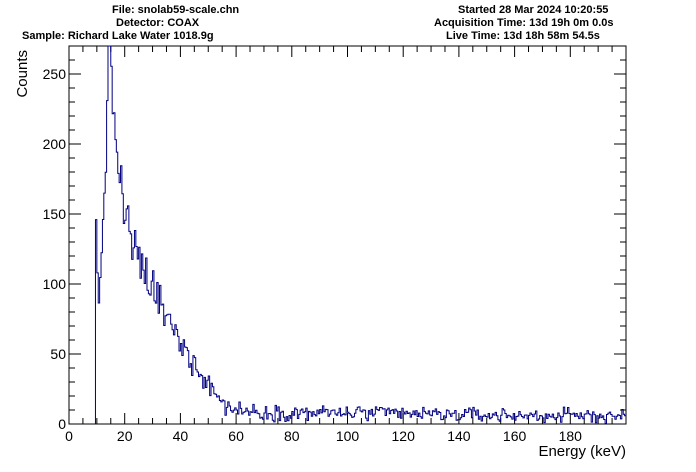 The height and width of the screenshot is (472, 696). Describe the element at coordinates (22, 74) in the screenshot. I see `y-axis-title: Counts` at that location.